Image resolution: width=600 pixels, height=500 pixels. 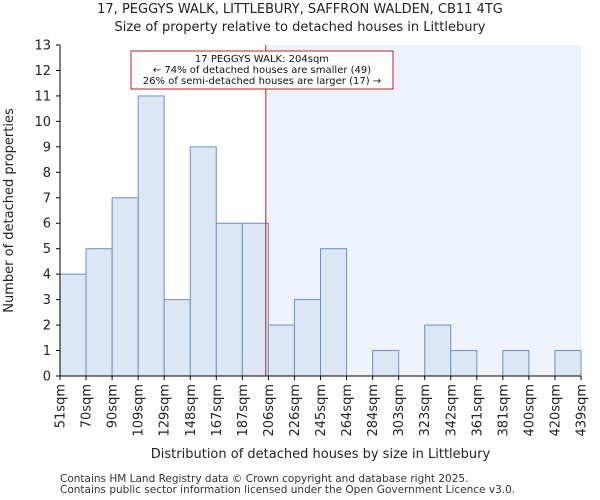 What do you see at coordinates (529, 410) in the screenshot?
I see `x-tick-label: 400sqm` at bounding box center [529, 410].